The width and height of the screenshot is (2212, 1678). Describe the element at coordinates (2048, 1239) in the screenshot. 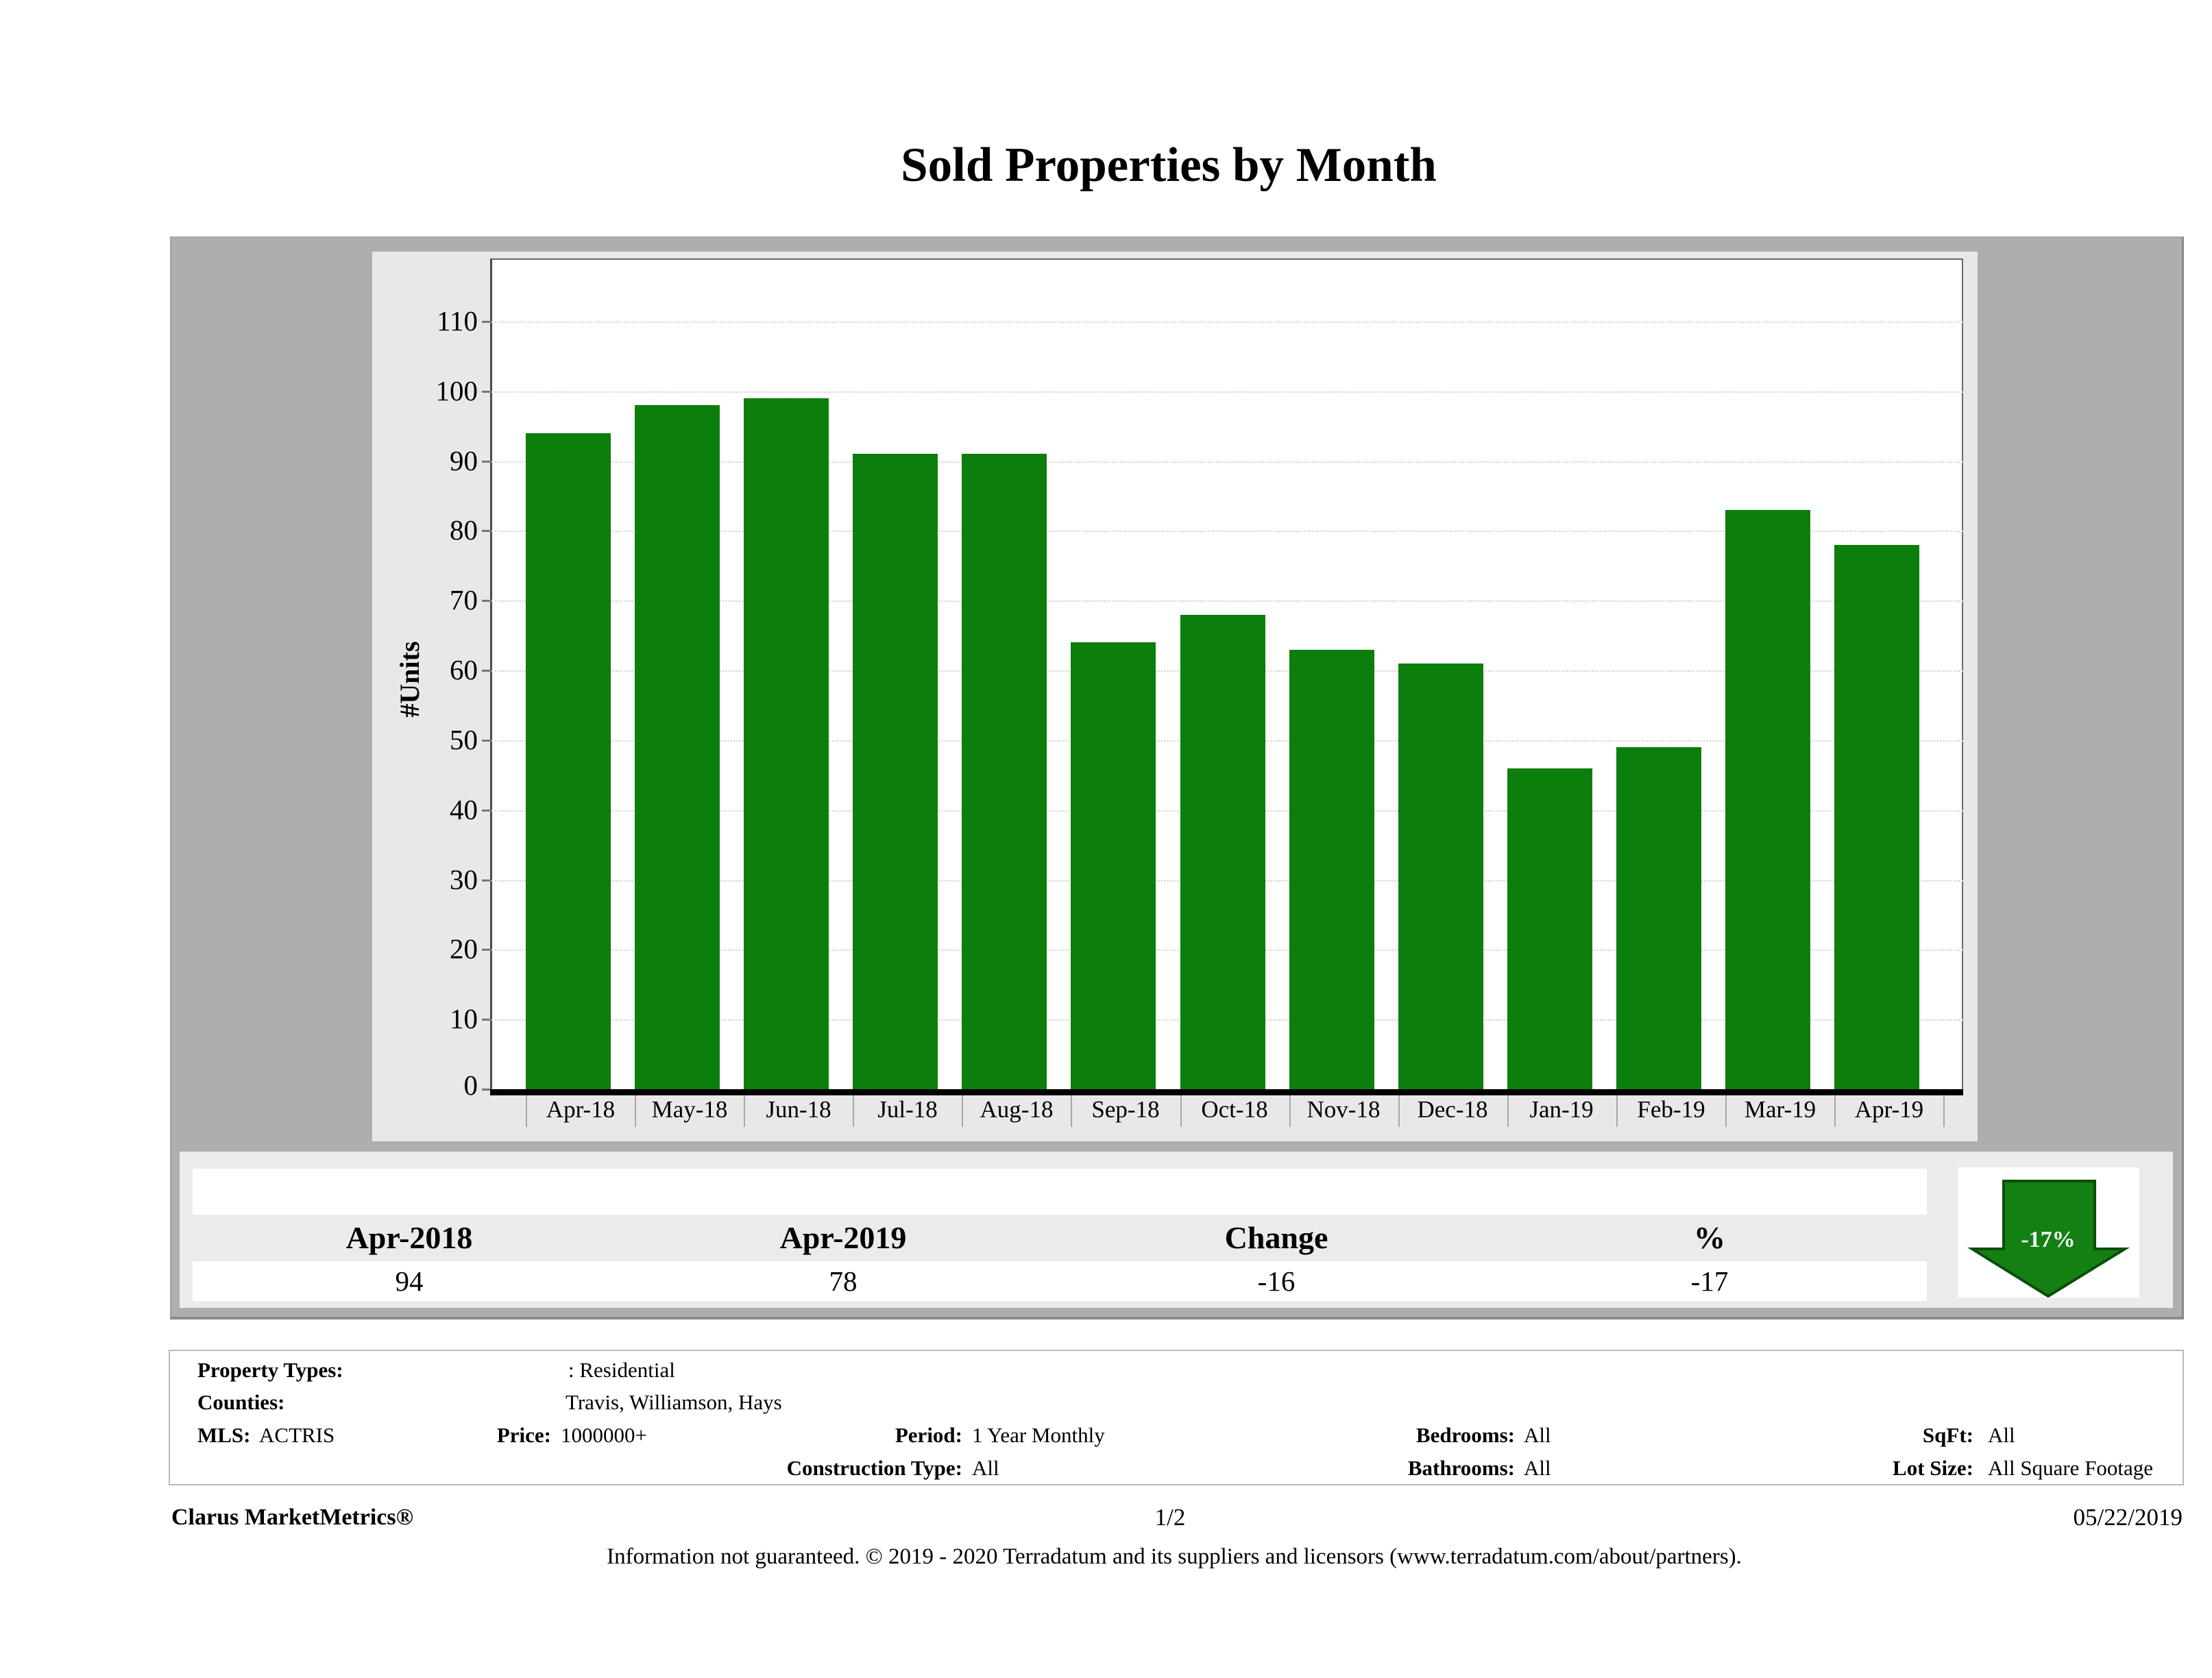

I see `svg-text: -17%` at that location.